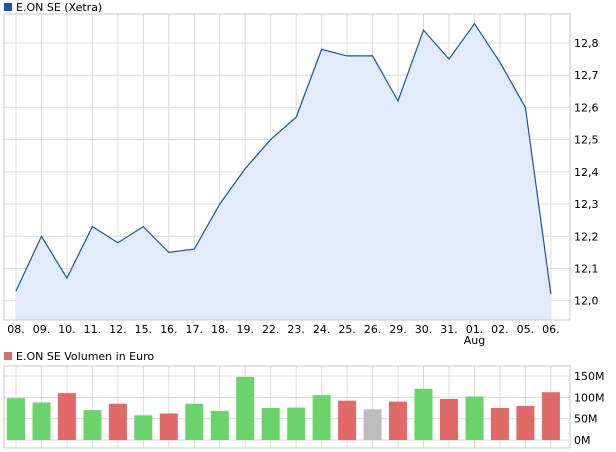 Image resolution: width=616 pixels, height=452 pixels. Describe the element at coordinates (586, 107) in the screenshot. I see `price-y-tick-label: 12,6` at that location.